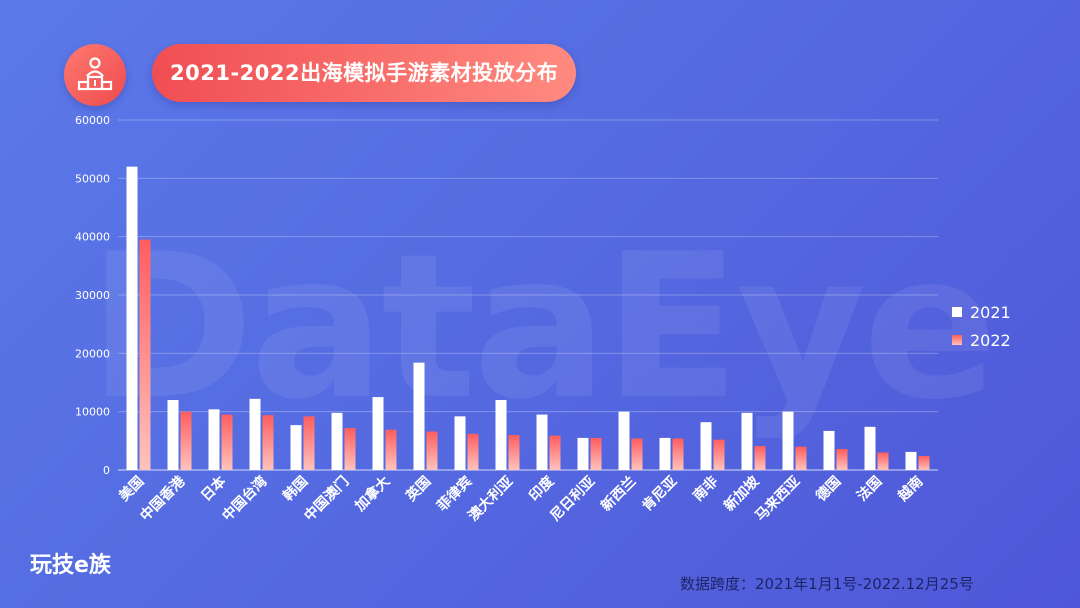 The height and width of the screenshot is (608, 1080). What do you see at coordinates (106, 470) in the screenshot?
I see `y-tick-label: 0` at bounding box center [106, 470].